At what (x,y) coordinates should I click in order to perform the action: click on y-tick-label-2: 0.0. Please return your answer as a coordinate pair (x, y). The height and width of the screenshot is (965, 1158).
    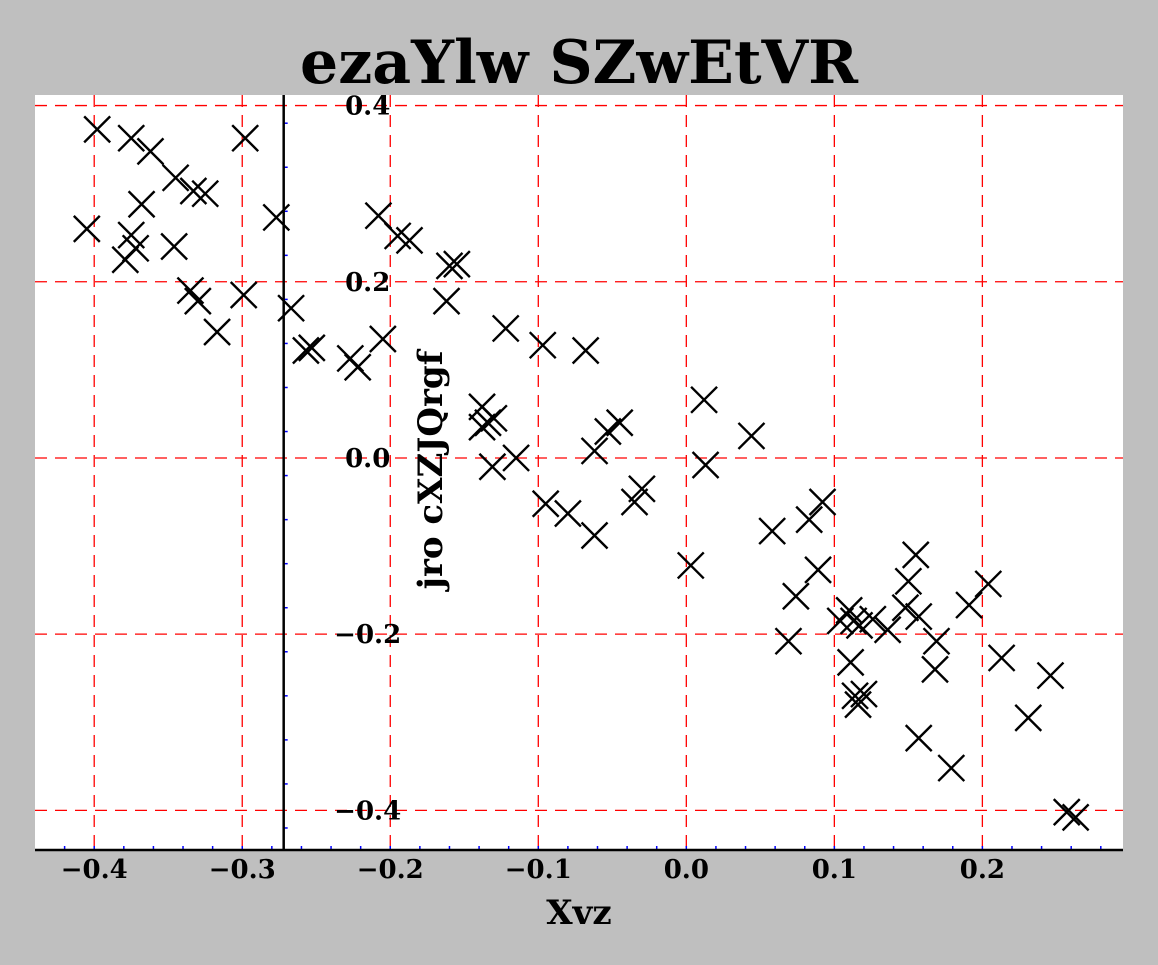
    Looking at the image, I should click on (367, 459).